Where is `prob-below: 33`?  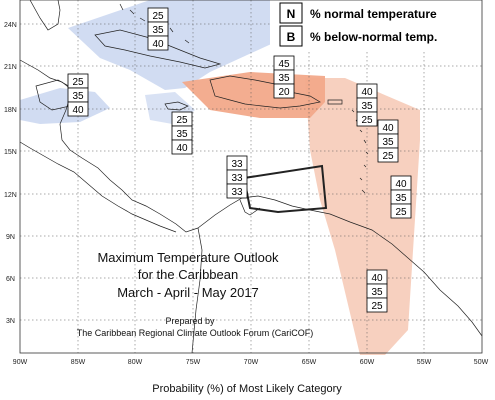 prob-below: 33 is located at coordinates (237, 192).